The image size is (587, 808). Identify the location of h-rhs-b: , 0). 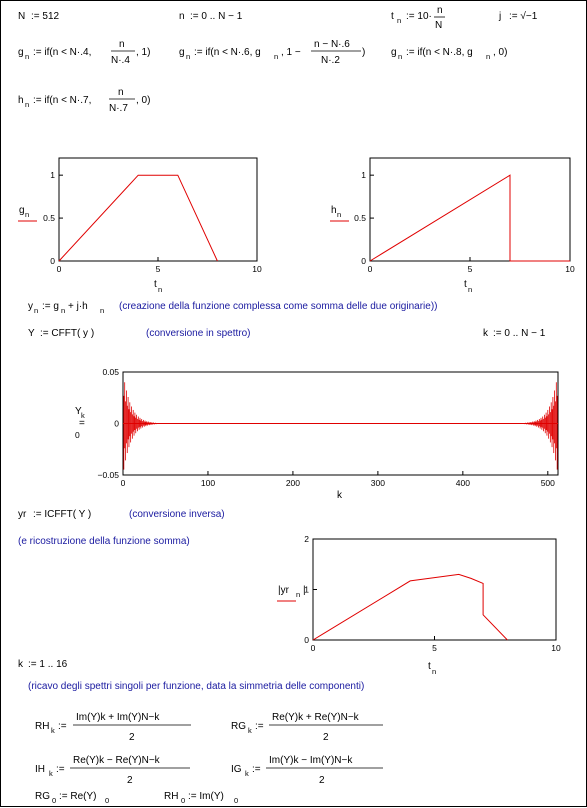
(143, 100).